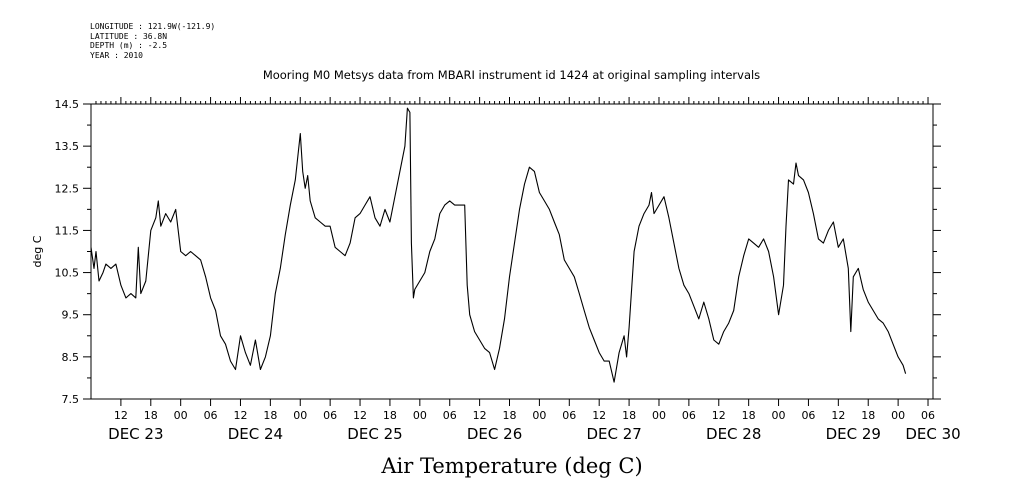  What do you see at coordinates (853, 434) in the screenshot?
I see `x-day-label: DEC 29` at bounding box center [853, 434].